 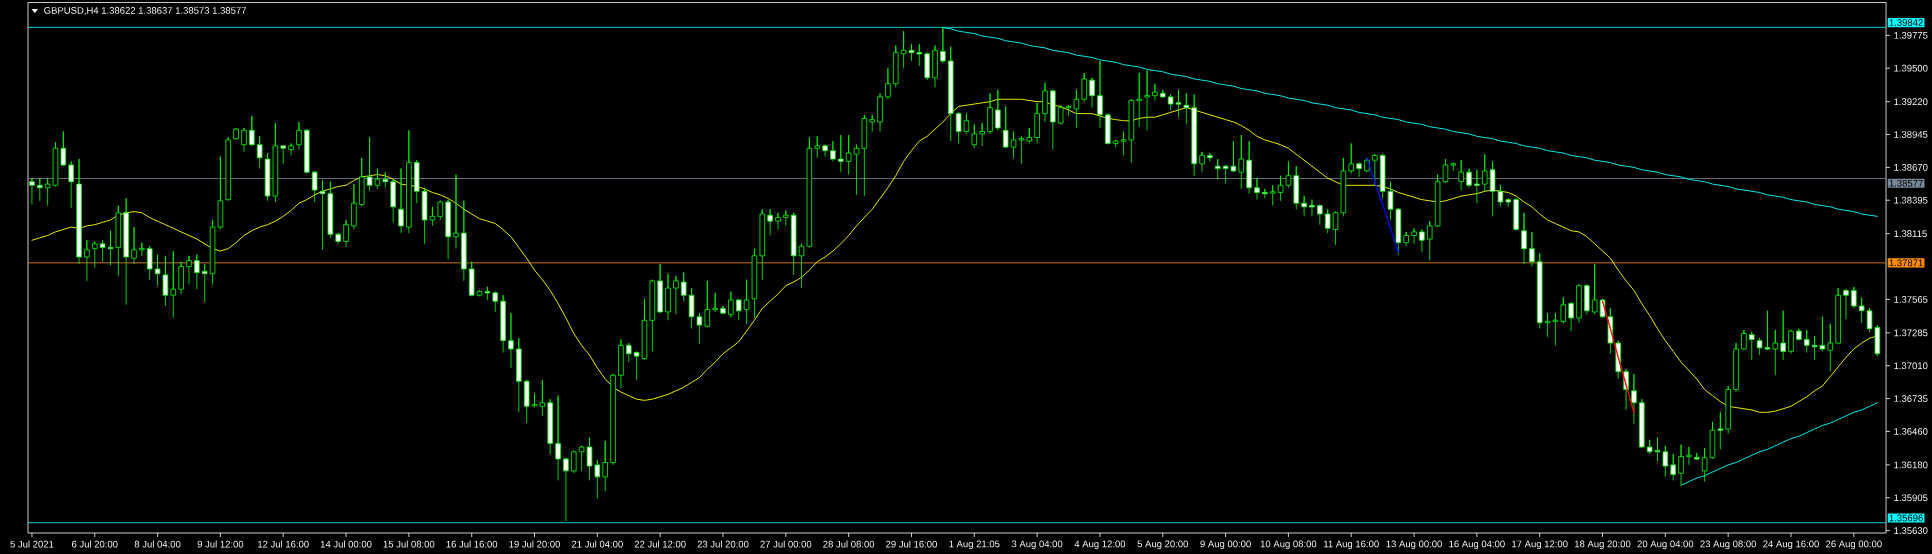 I want to click on x-tick-label: 15 Jul 08:00, so click(x=409, y=544).